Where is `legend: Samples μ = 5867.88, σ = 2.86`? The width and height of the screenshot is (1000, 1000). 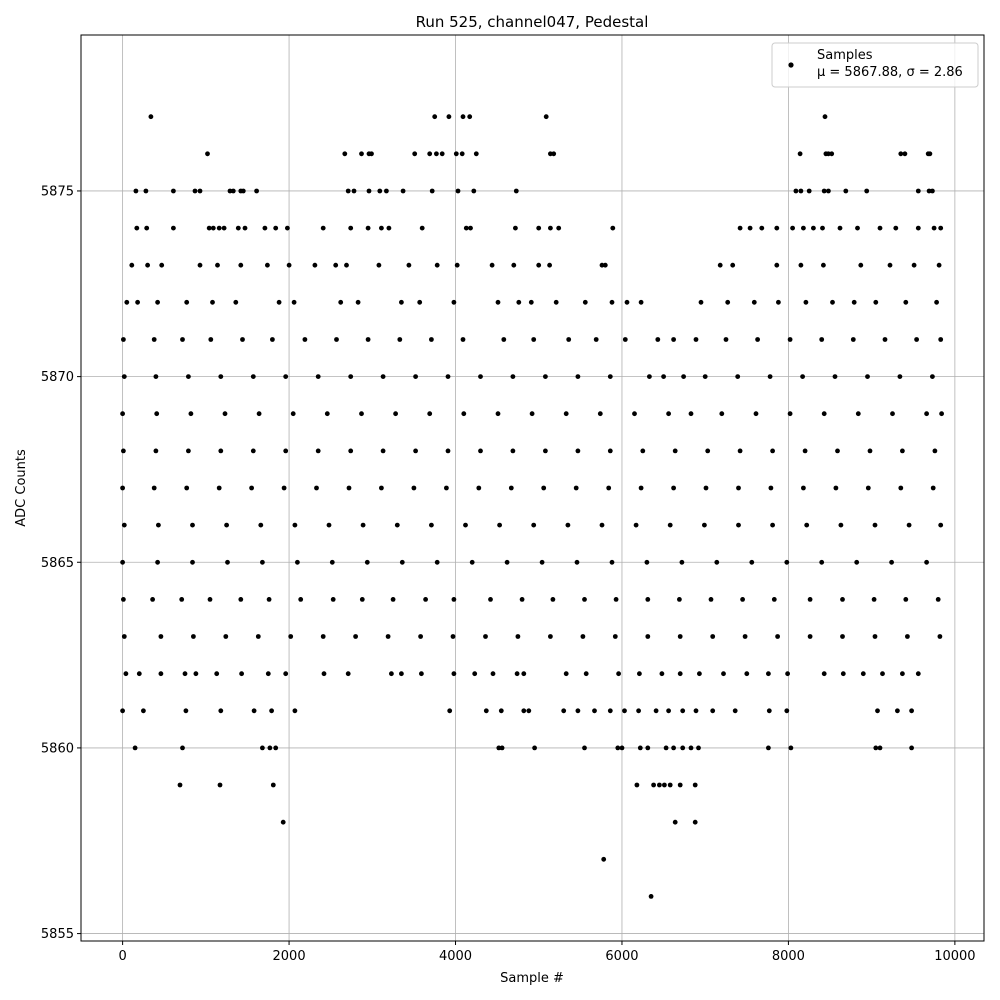
legend: Samples μ = 5867.88, σ = 2.86 is located at coordinates (875, 65).